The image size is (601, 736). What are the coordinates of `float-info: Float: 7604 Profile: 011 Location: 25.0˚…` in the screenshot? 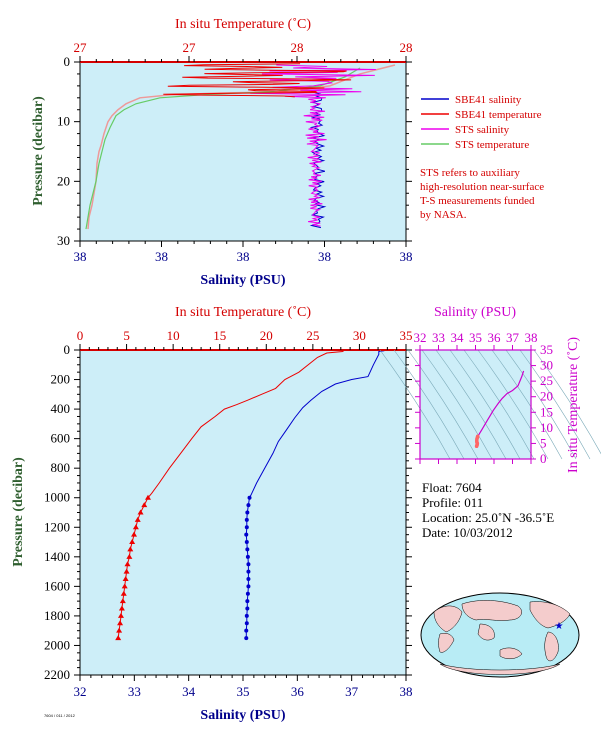 It's located at (488, 510).